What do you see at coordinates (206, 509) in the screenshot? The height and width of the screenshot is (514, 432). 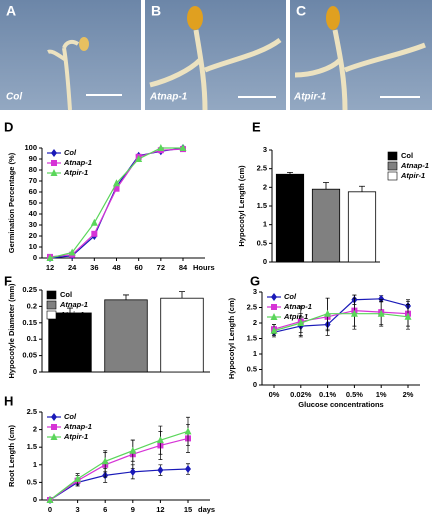 I see `x-unit: days` at bounding box center [206, 509].